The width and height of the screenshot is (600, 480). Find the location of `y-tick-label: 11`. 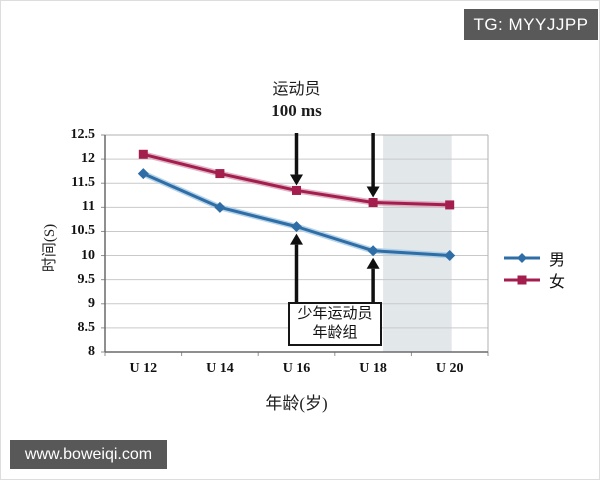

y-tick-label: 11 is located at coordinates (88, 207).